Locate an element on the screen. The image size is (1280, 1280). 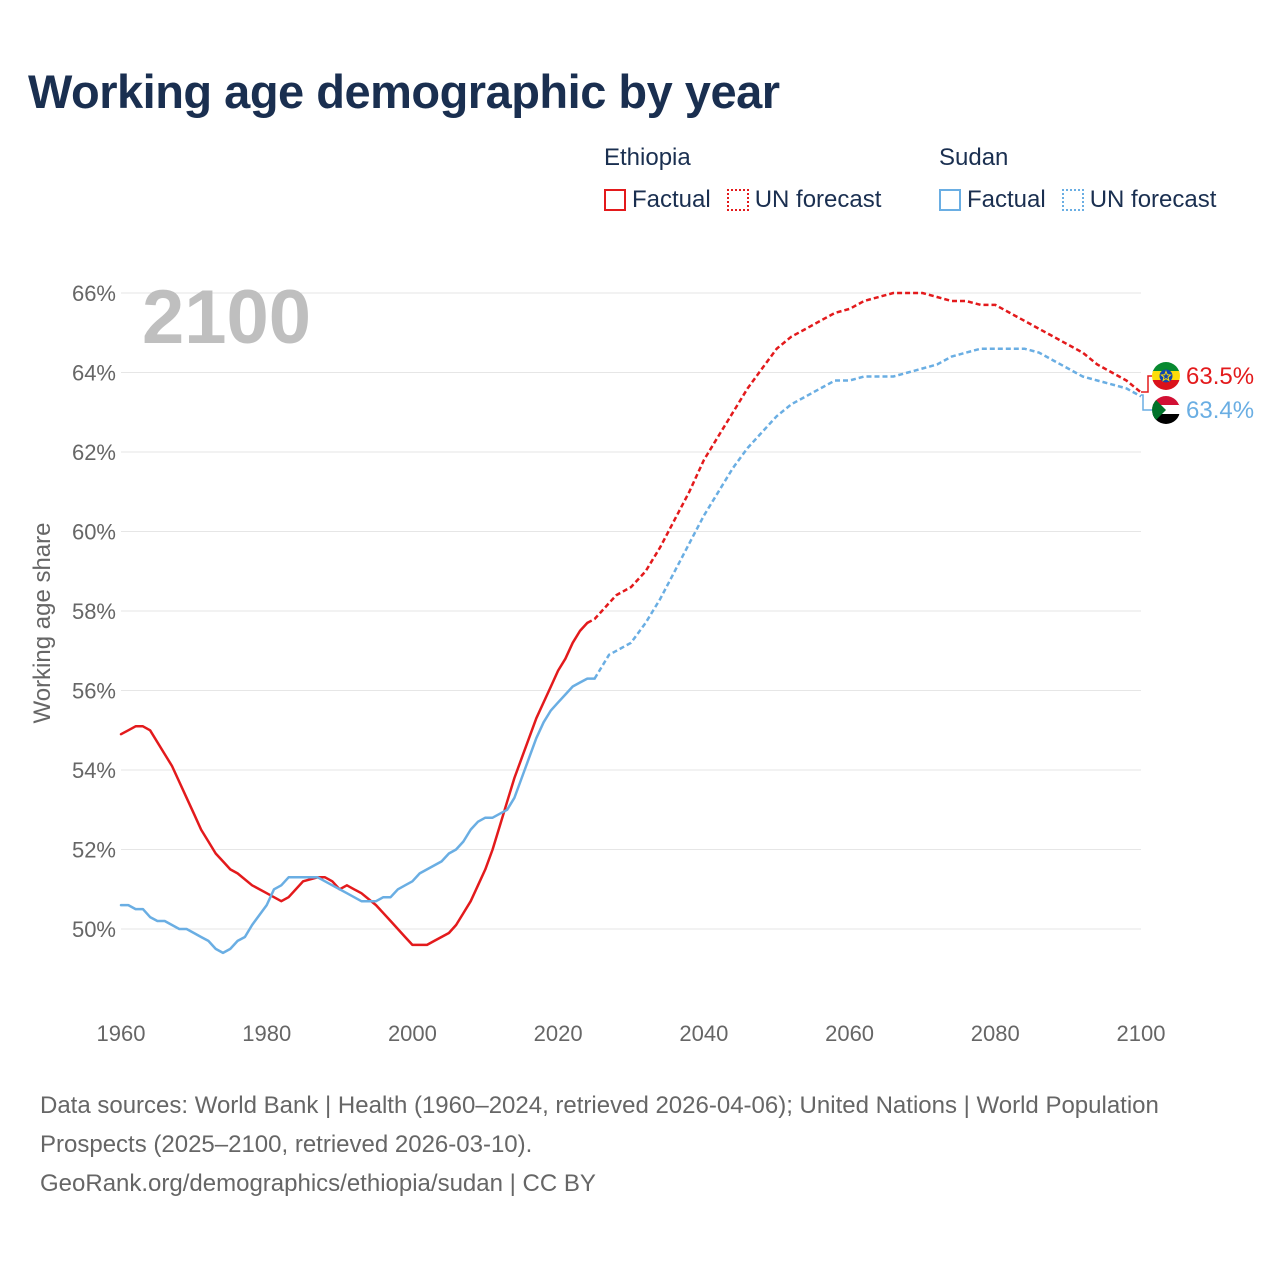
legend-swatch-ethiopia-forecast is located at coordinates (737, 200).